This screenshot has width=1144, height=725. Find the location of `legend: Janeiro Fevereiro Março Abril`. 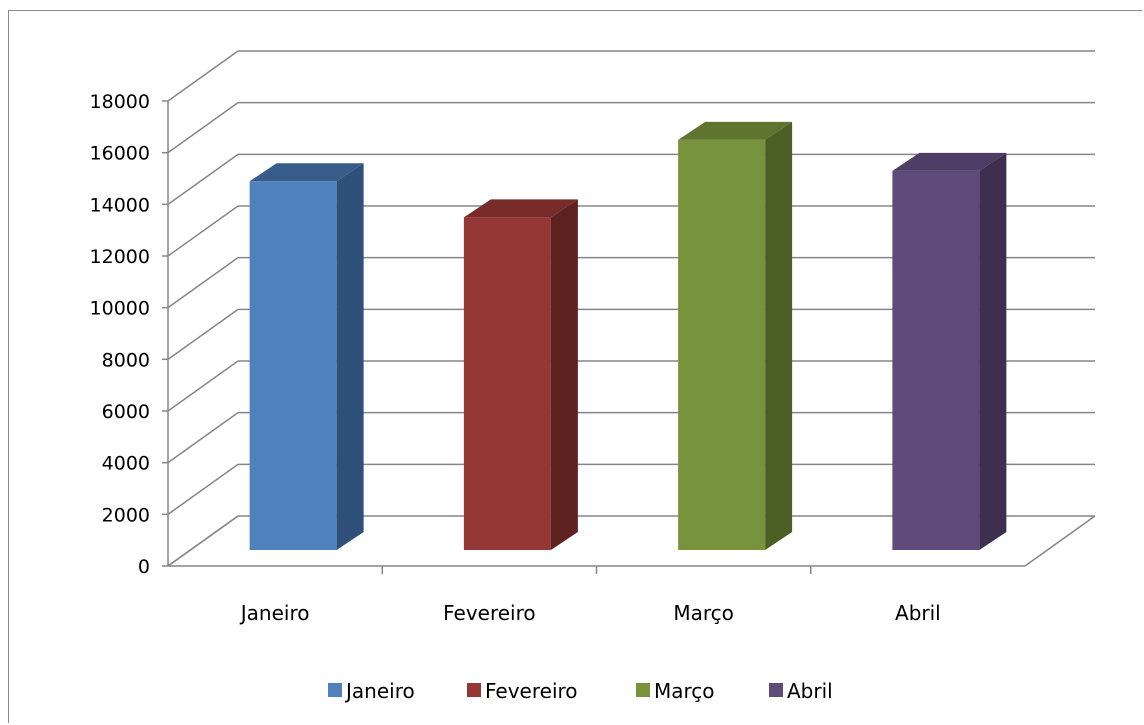

legend: Janeiro Fevereiro Março Abril is located at coordinates (580, 691).